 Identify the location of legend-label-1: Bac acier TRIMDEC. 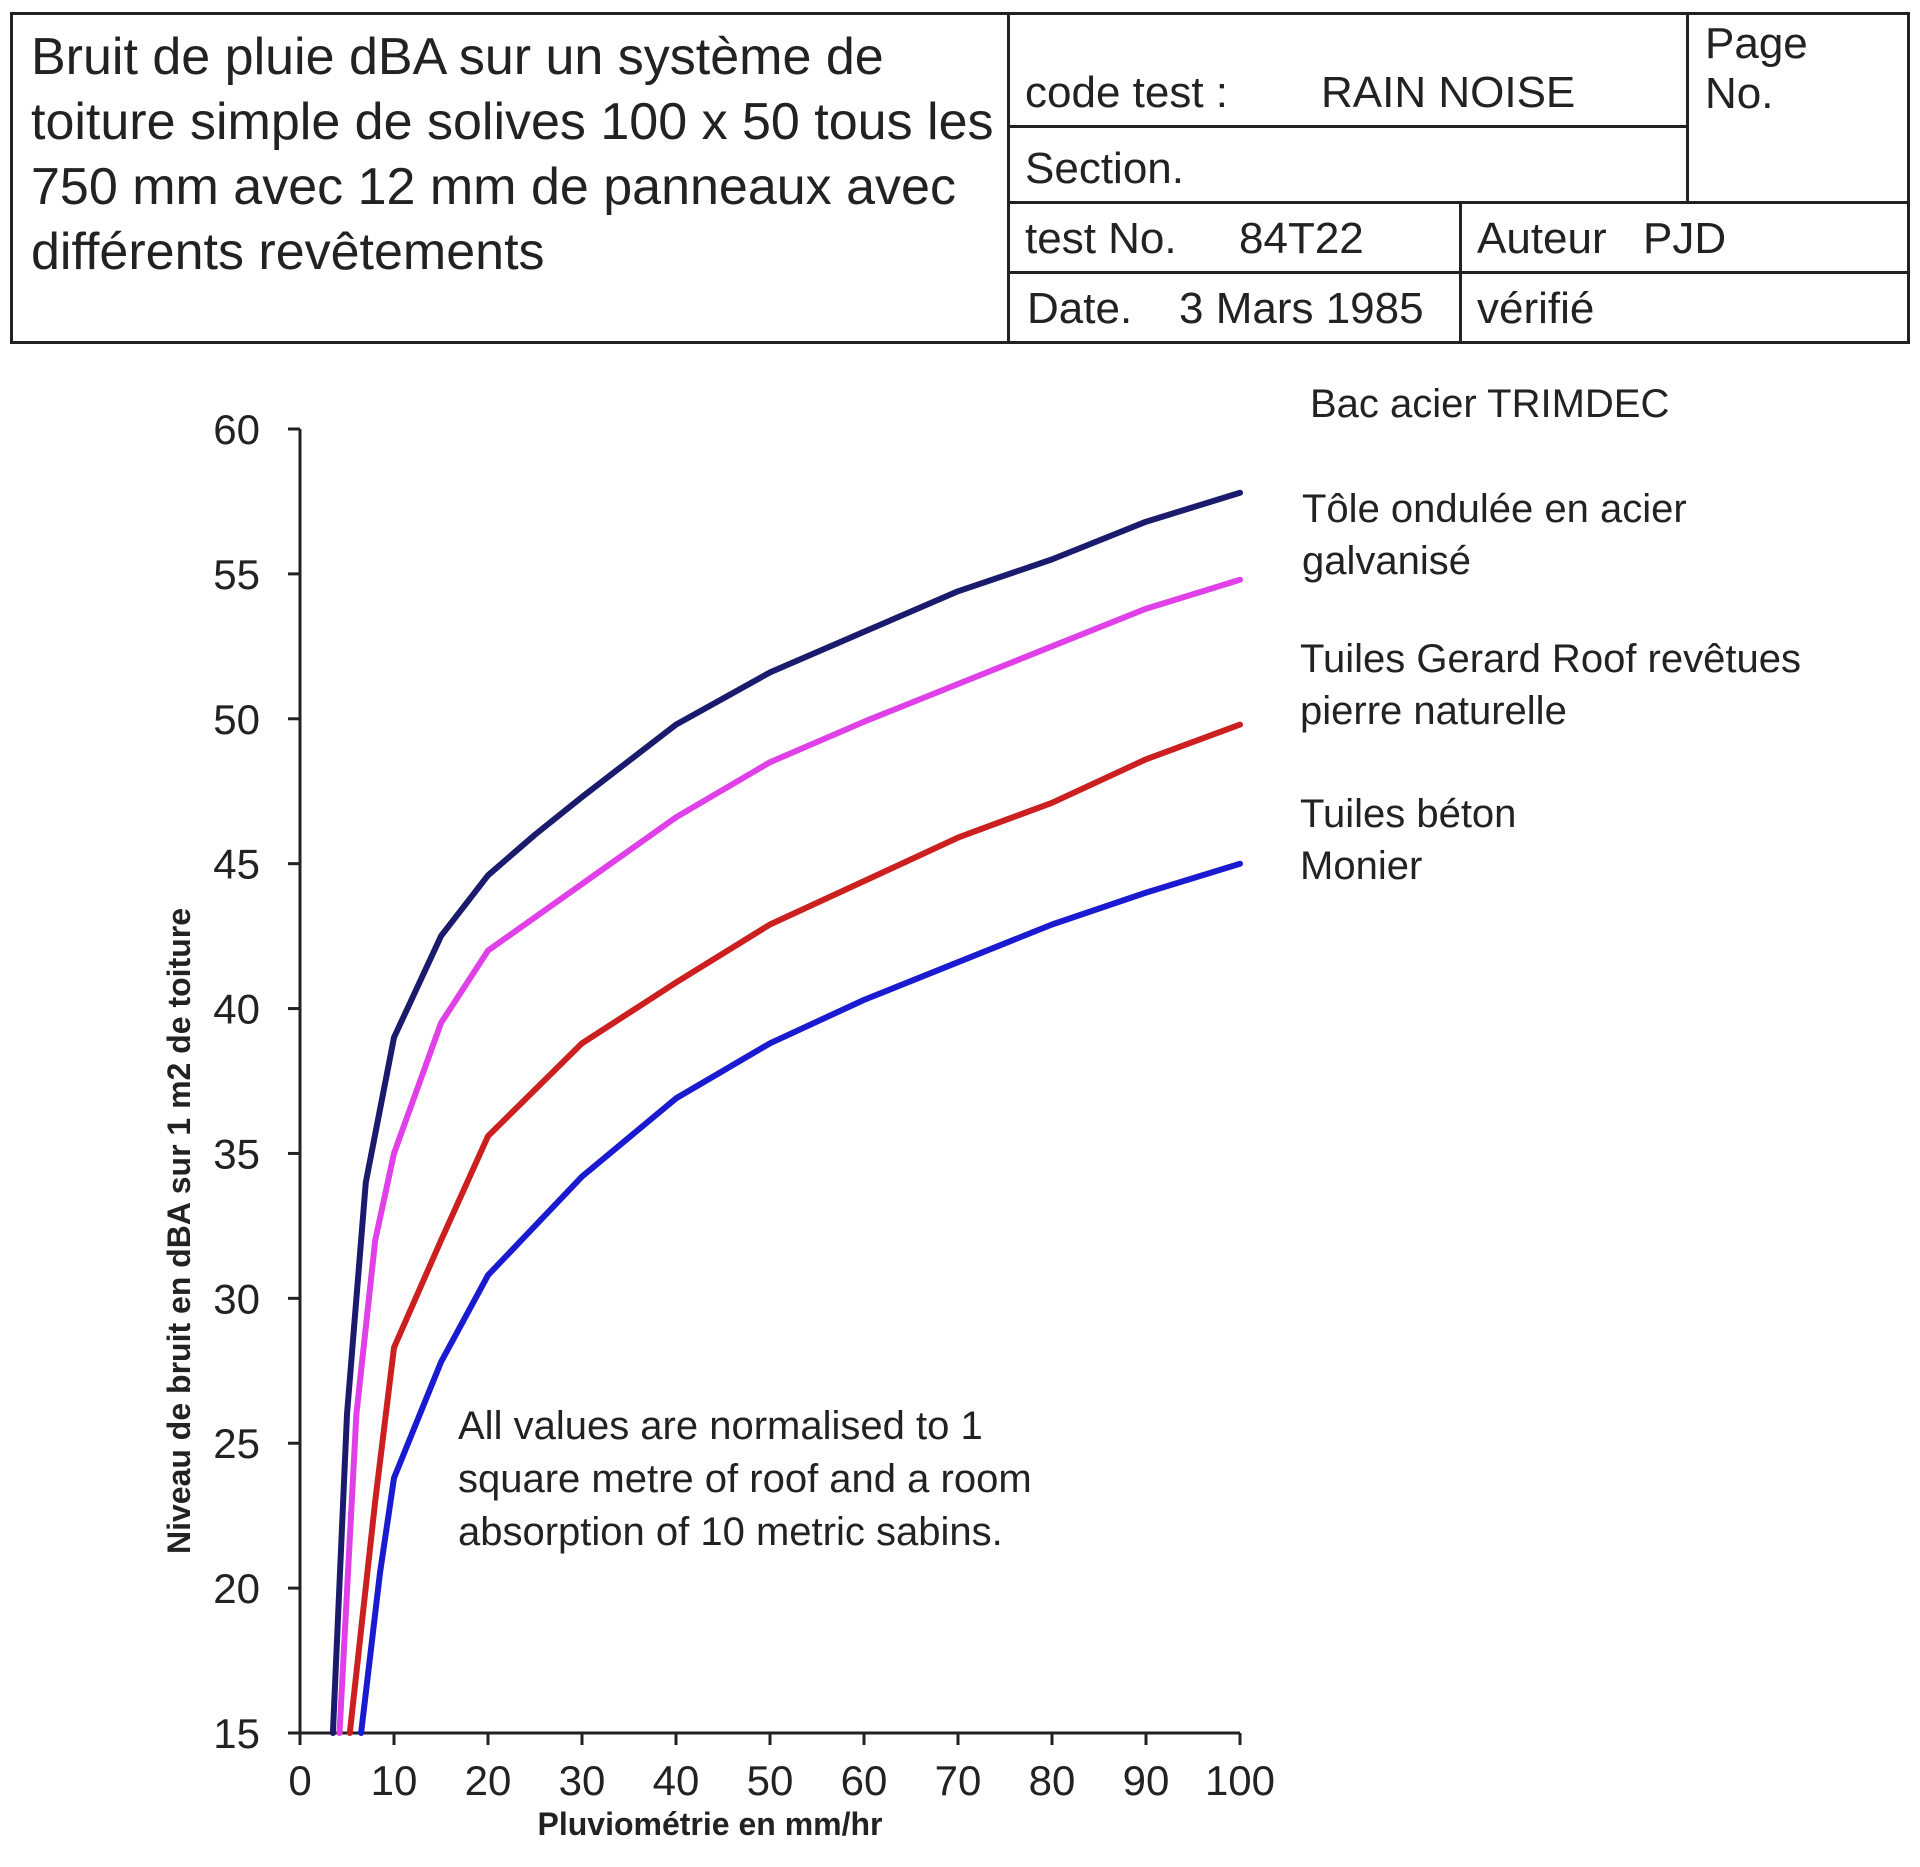
(1489, 404).